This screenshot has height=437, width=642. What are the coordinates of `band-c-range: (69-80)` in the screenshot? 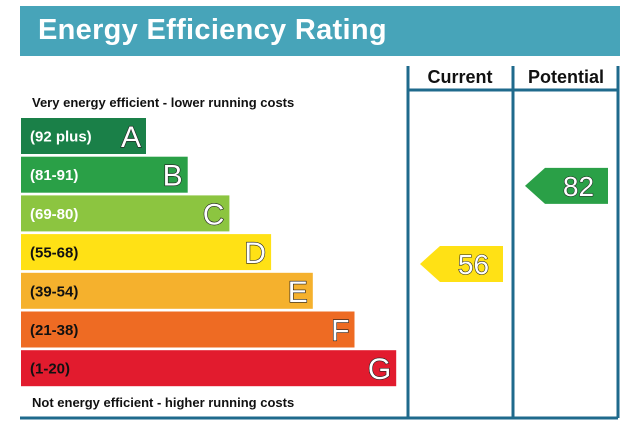 It's located at (54, 214).